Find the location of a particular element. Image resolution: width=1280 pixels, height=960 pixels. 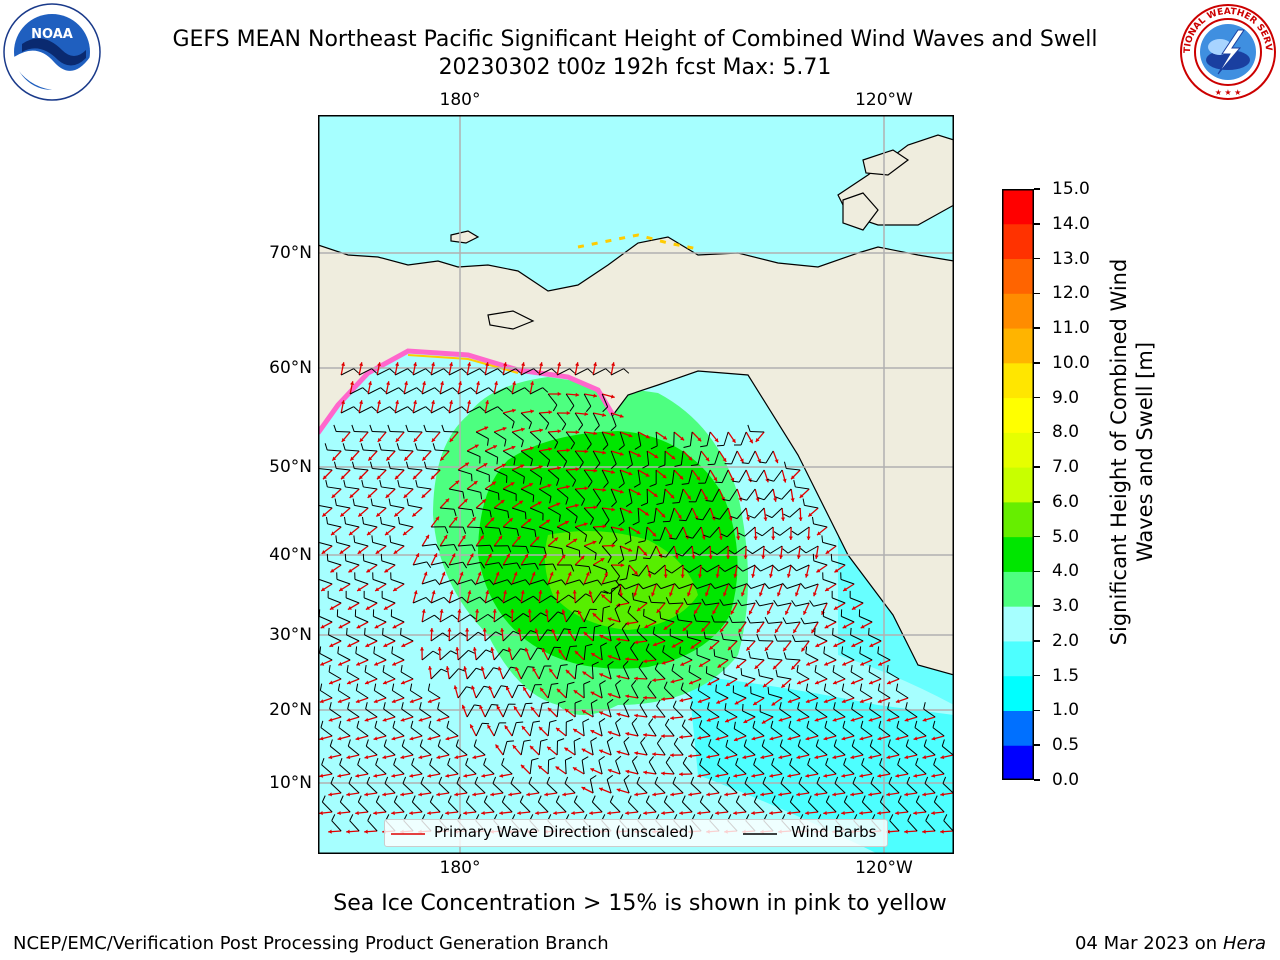

colorbar-tick-label: 14.0 is located at coordinates (1071, 223).